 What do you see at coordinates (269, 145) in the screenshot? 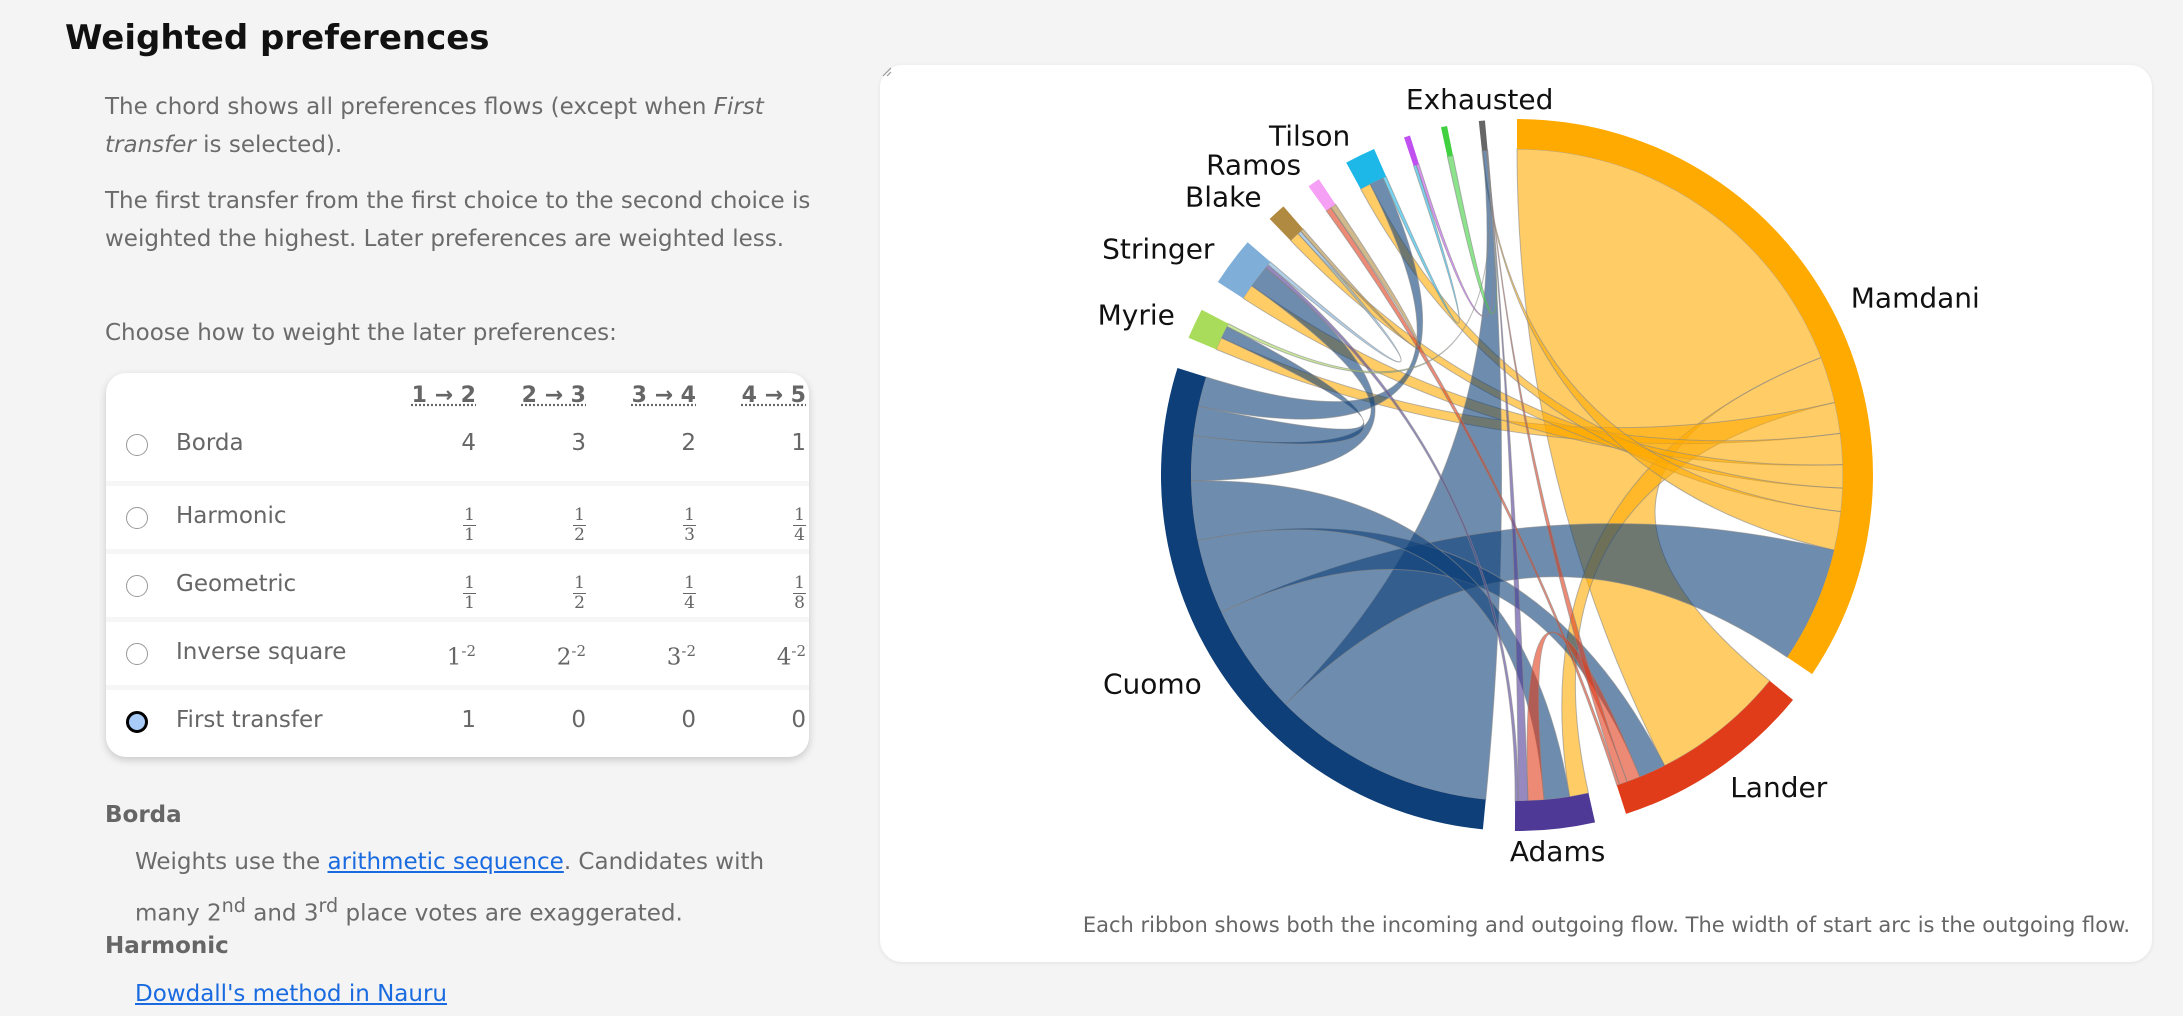
I see `intro-text: is selected).` at bounding box center [269, 145].